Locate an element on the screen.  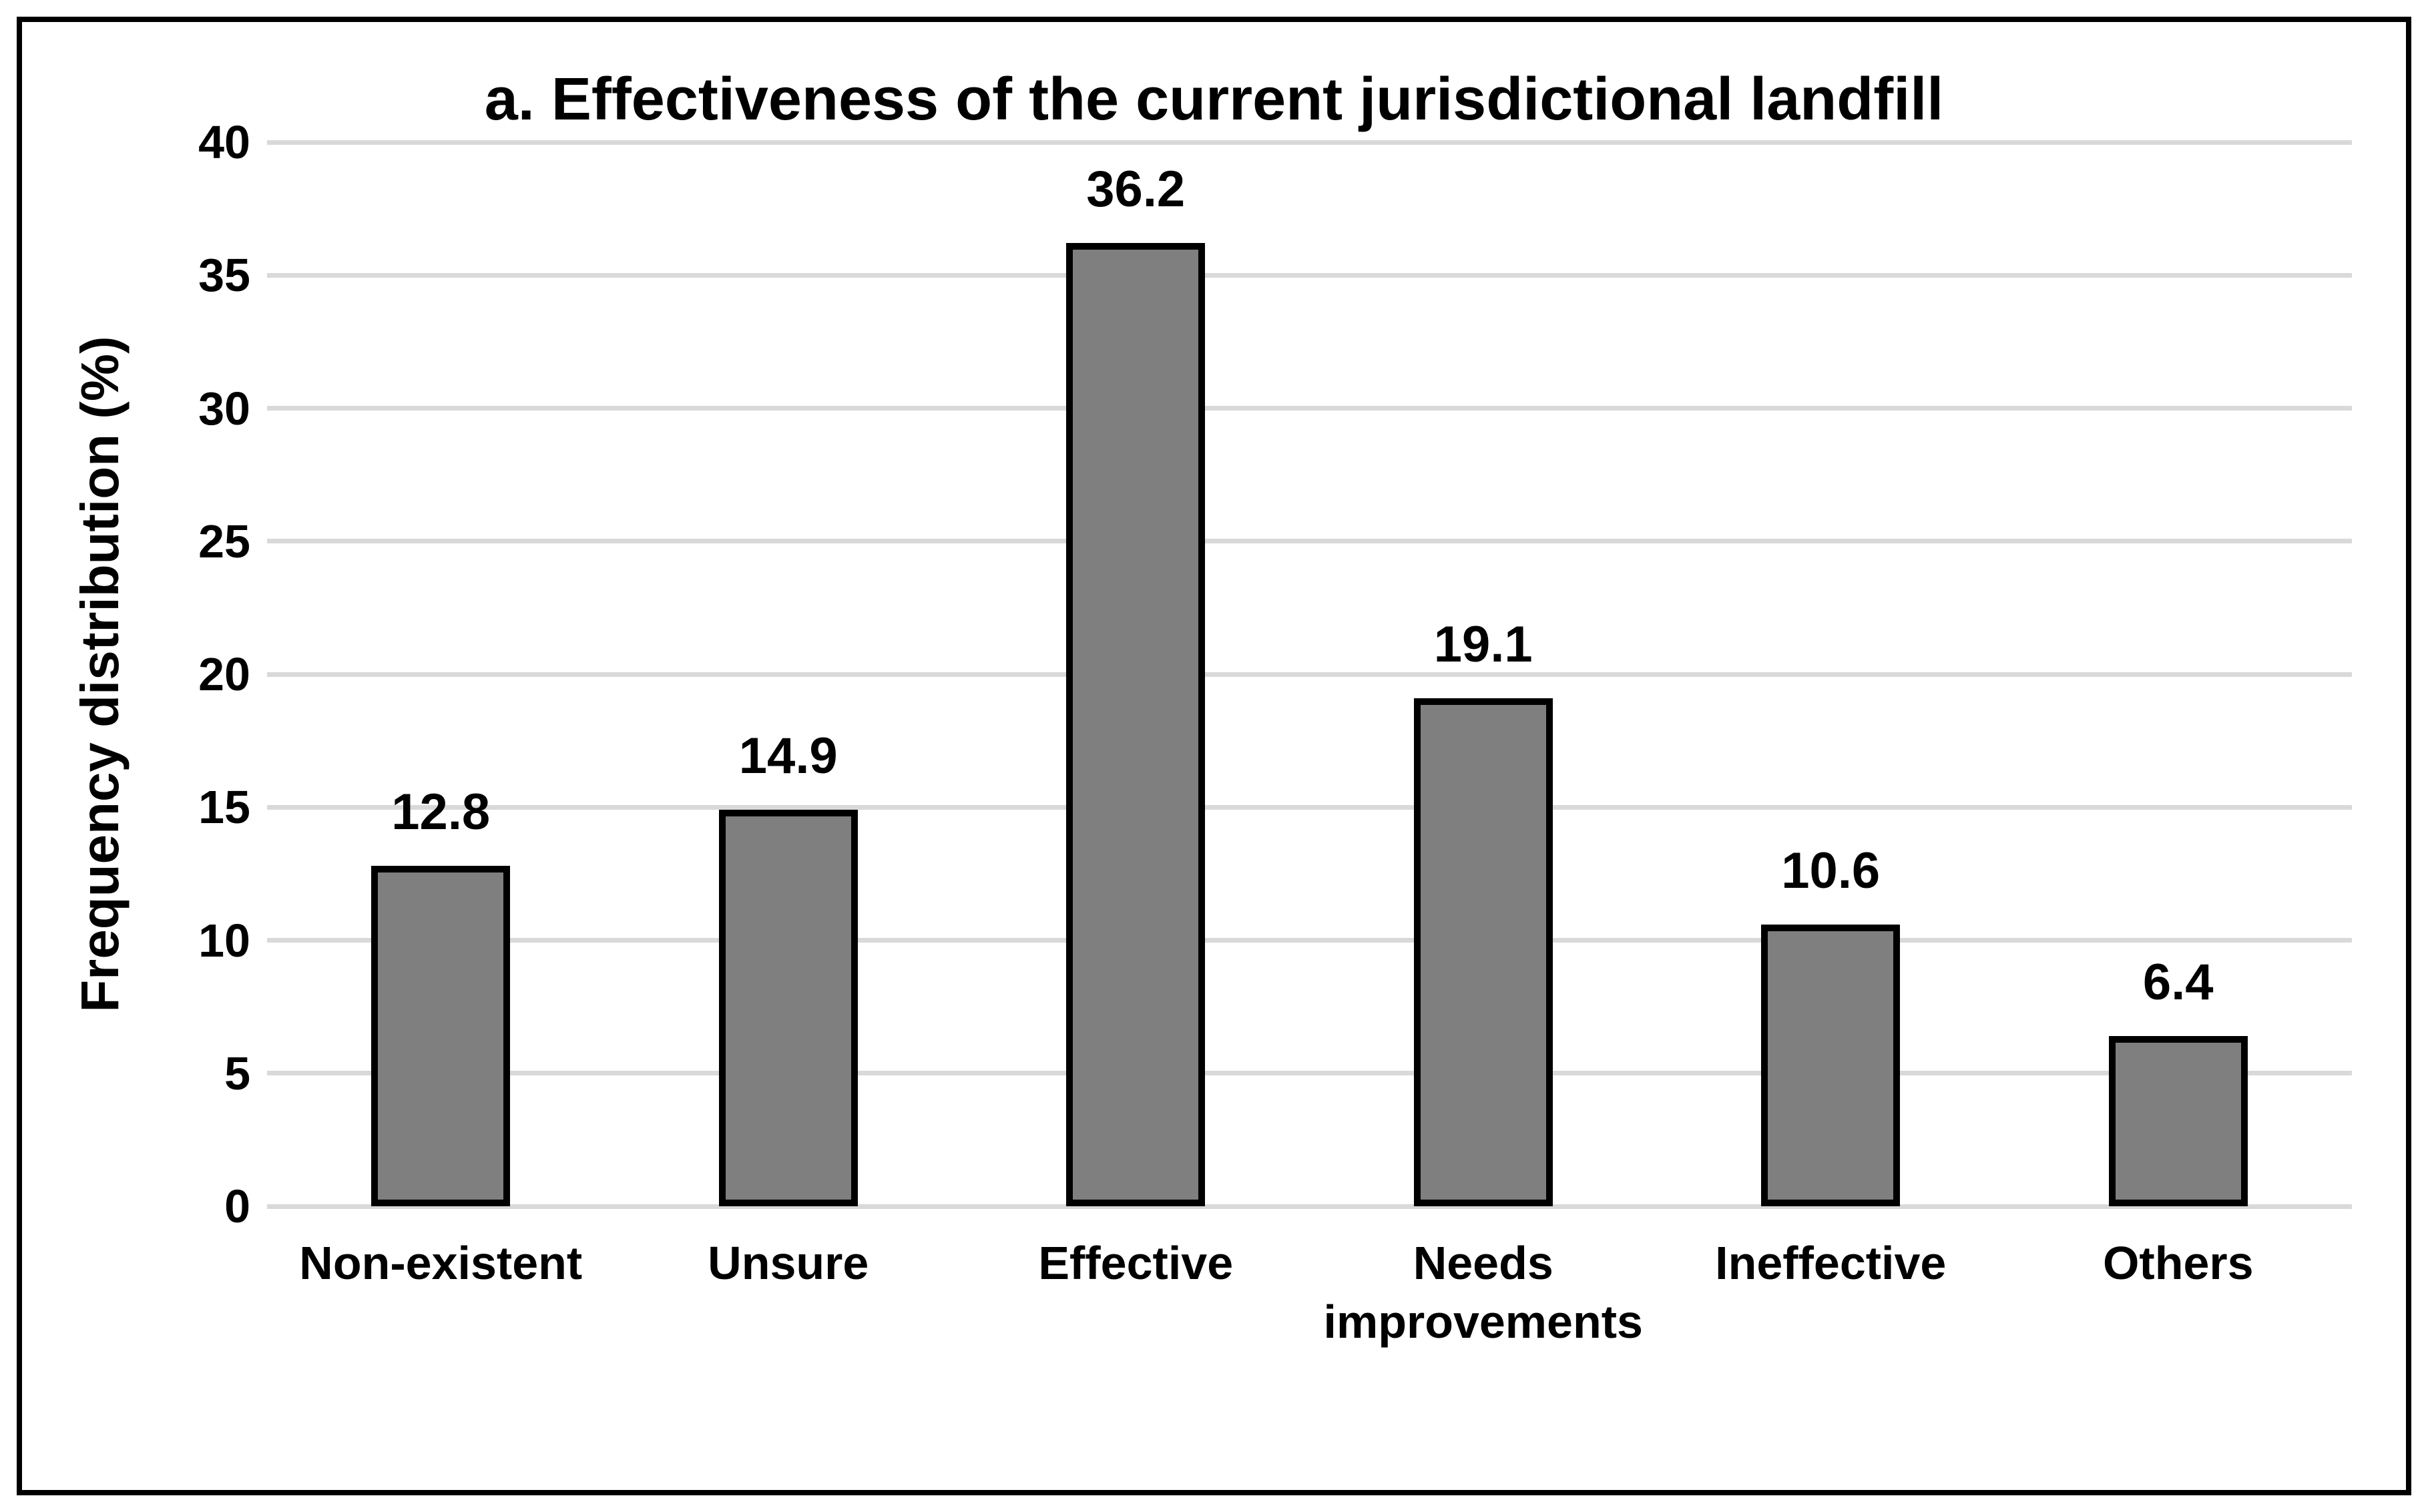
value-label-effective: 36.2 is located at coordinates (1136, 190).